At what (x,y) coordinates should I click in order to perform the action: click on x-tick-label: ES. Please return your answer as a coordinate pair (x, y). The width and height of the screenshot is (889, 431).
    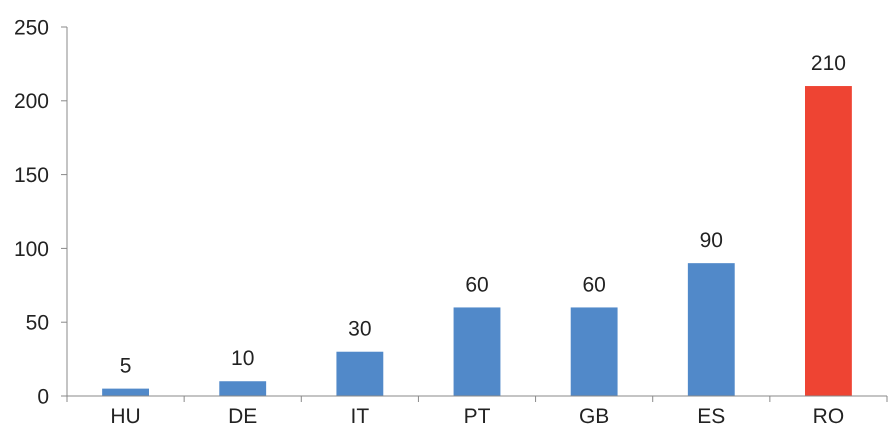
    Looking at the image, I should click on (711, 416).